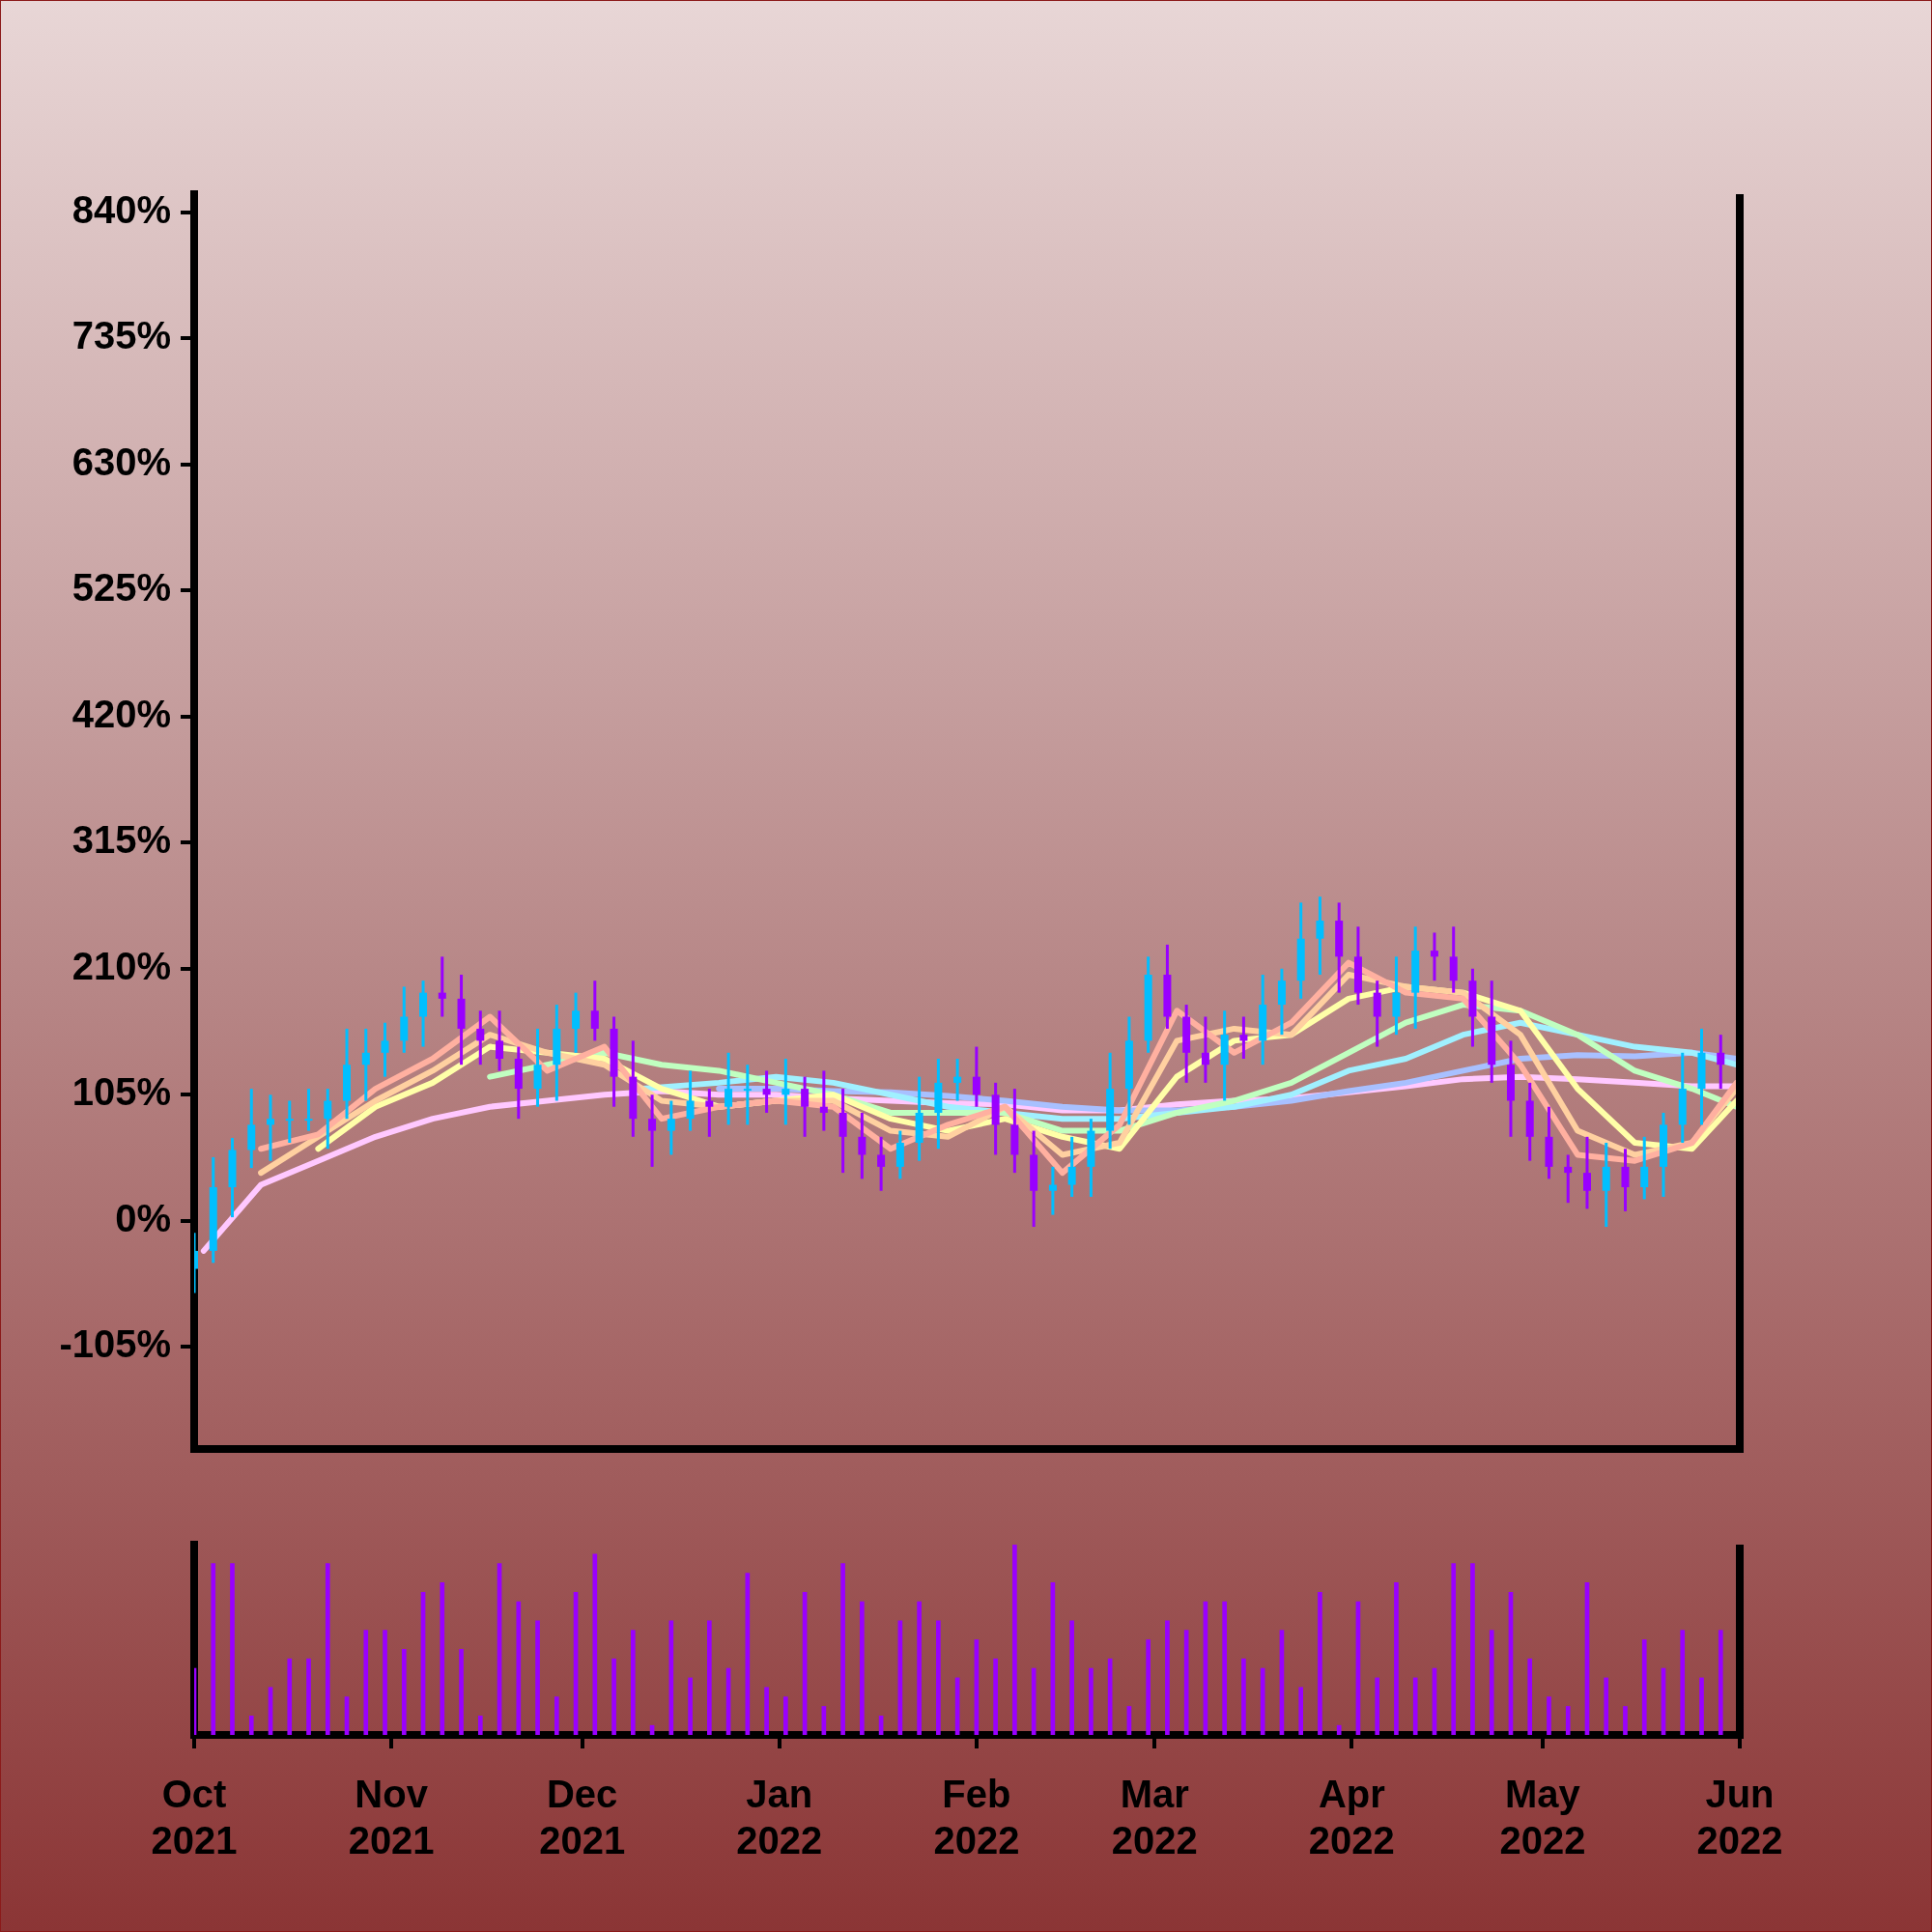 The width and height of the screenshot is (1932, 1932). Describe the element at coordinates (1154, 1817) in the screenshot. I see `x-tick-label: Mar 2022` at that location.